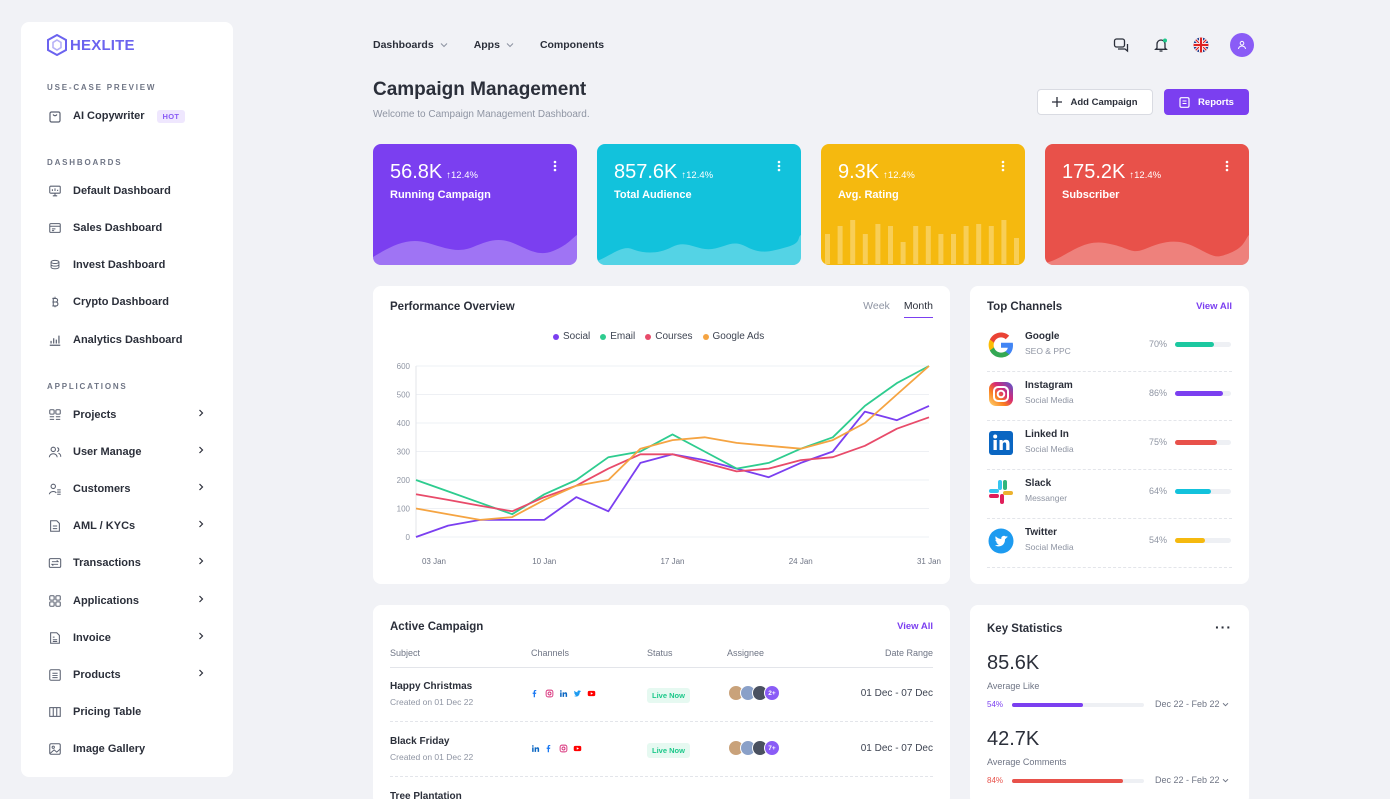 The width and height of the screenshot is (1390, 799). Describe the element at coordinates (1121, 45) in the screenshot. I see `chat-icon` at that location.